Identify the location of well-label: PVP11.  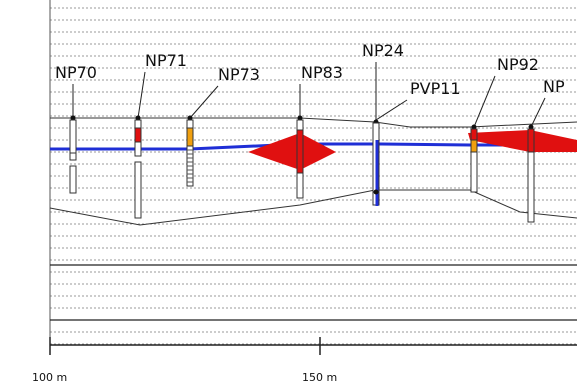
(435, 88).